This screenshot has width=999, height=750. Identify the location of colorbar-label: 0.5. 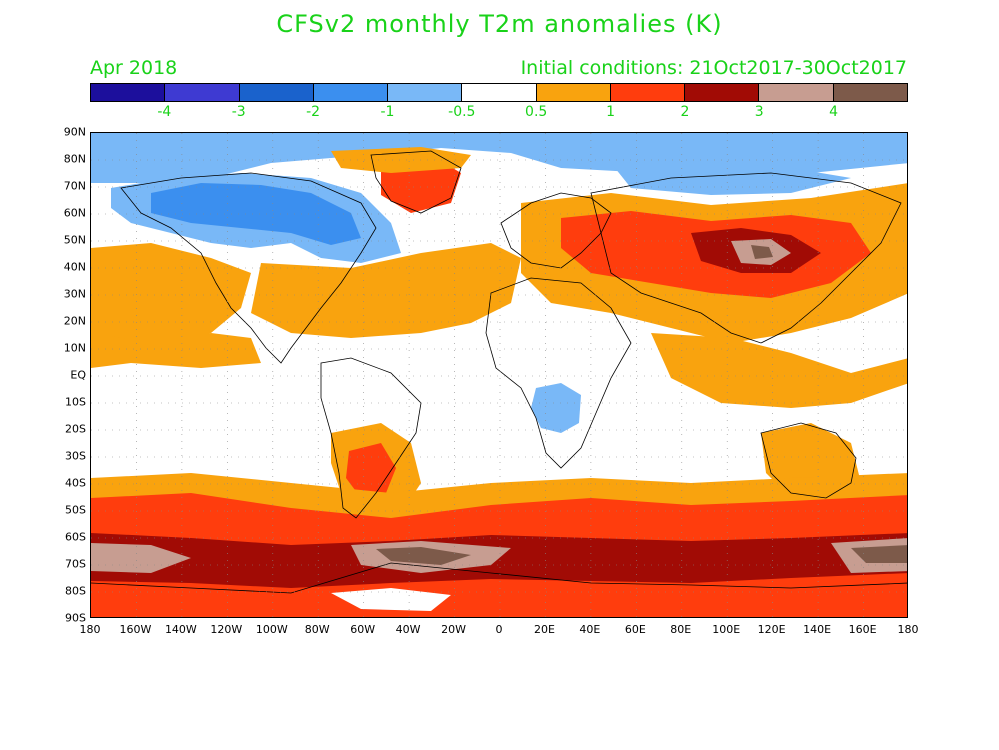
(536, 112).